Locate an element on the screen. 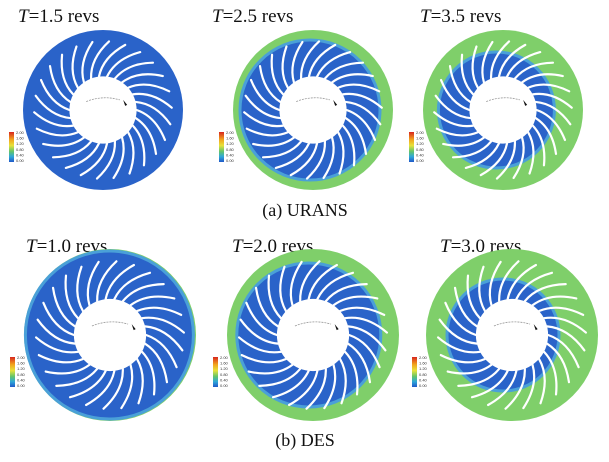 The width and height of the screenshot is (609, 462). caption: (b) DES is located at coordinates (305, 440).